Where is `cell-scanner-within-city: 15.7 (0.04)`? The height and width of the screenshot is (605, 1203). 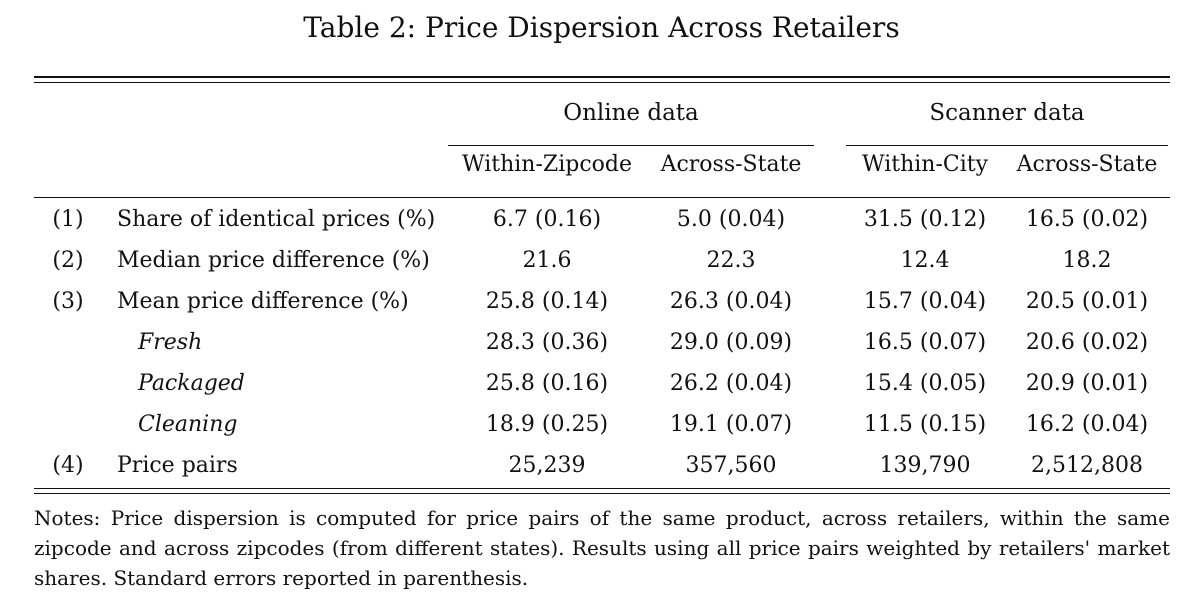 cell-scanner-within-city: 15.7 (0.04) is located at coordinates (925, 301).